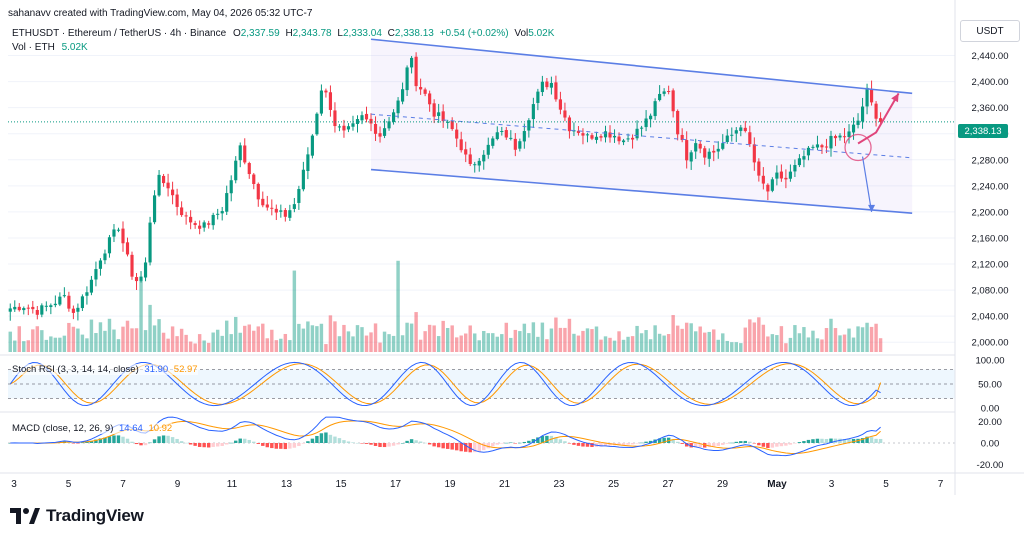 This screenshot has width=1024, height=539. What do you see at coordinates (287, 484) in the screenshot?
I see `time-tick-label: 13` at bounding box center [287, 484].